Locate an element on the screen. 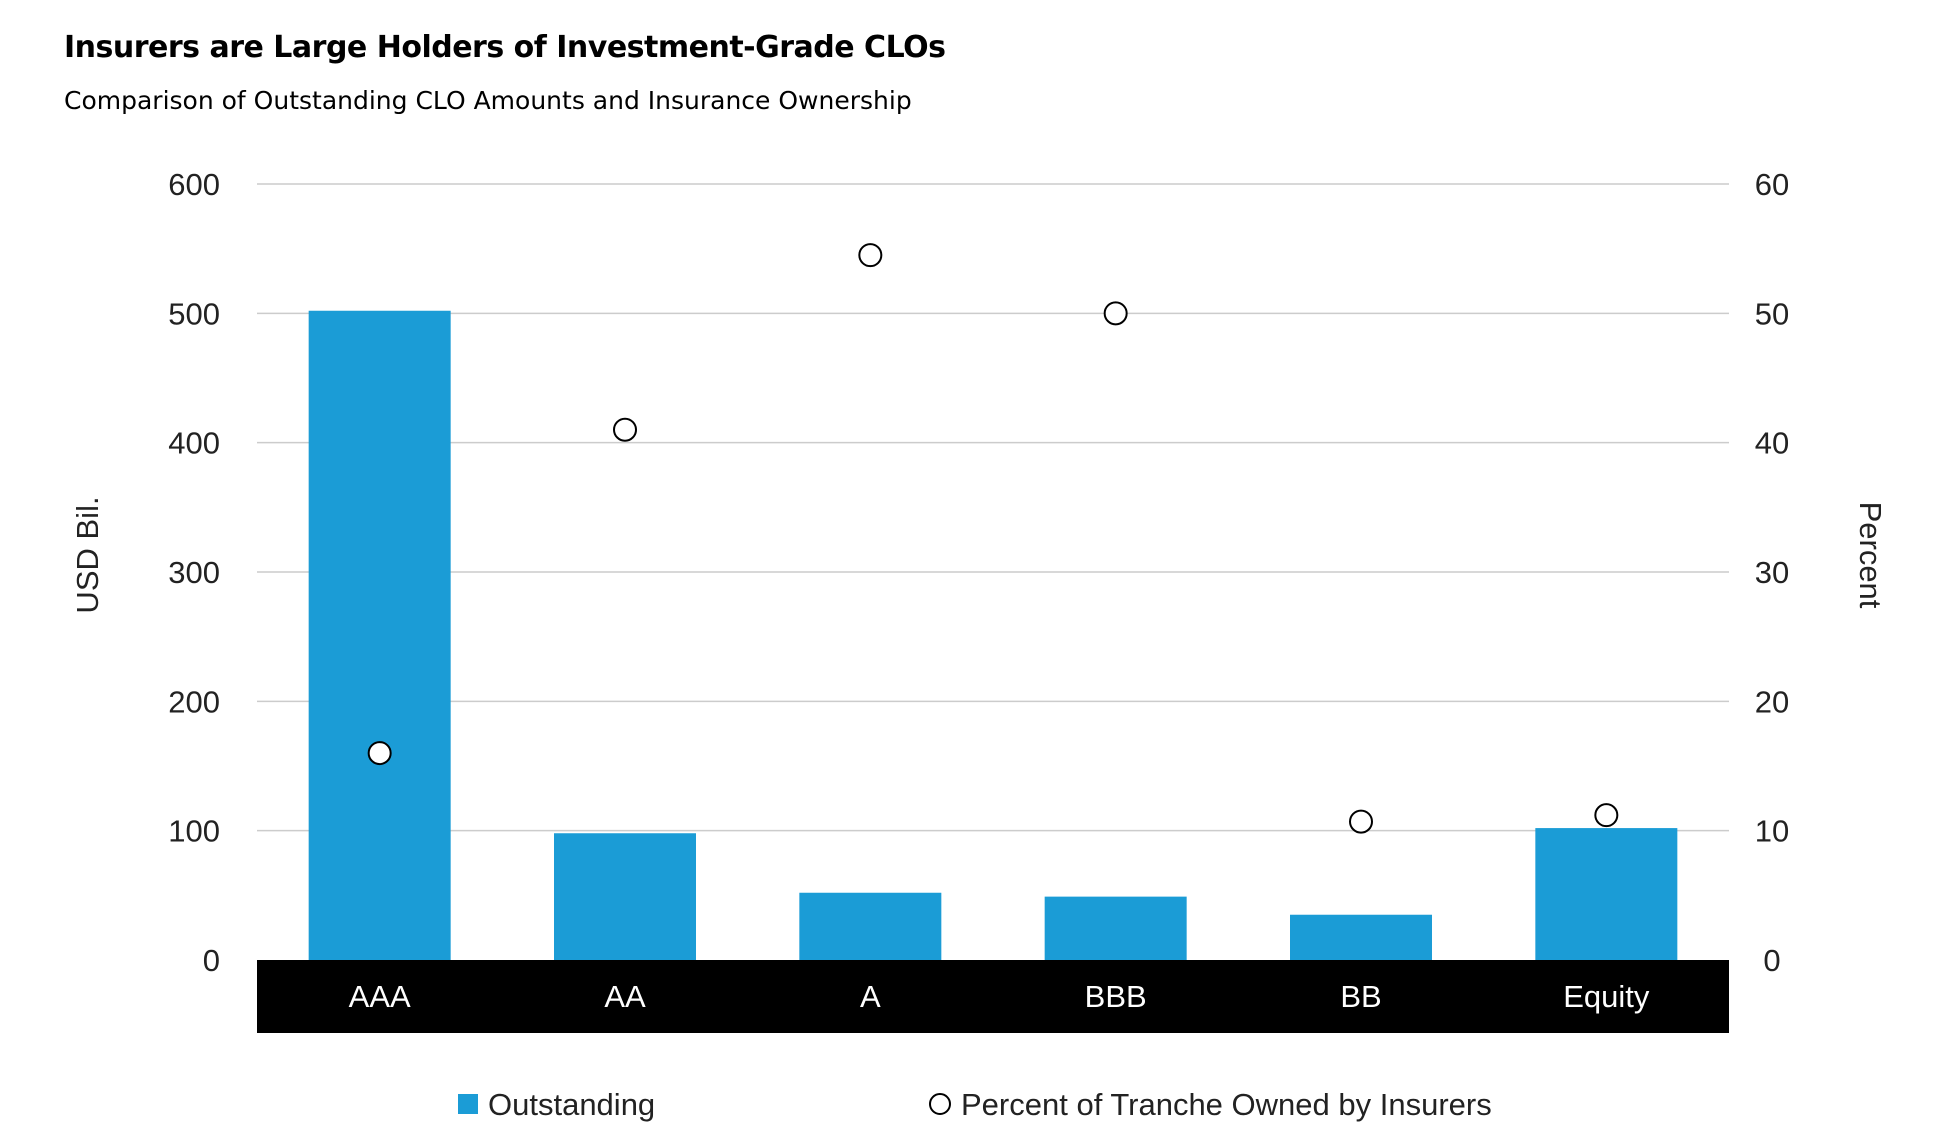 This screenshot has width=1933, height=1143. point-percent-bbb is located at coordinates (1115, 313).